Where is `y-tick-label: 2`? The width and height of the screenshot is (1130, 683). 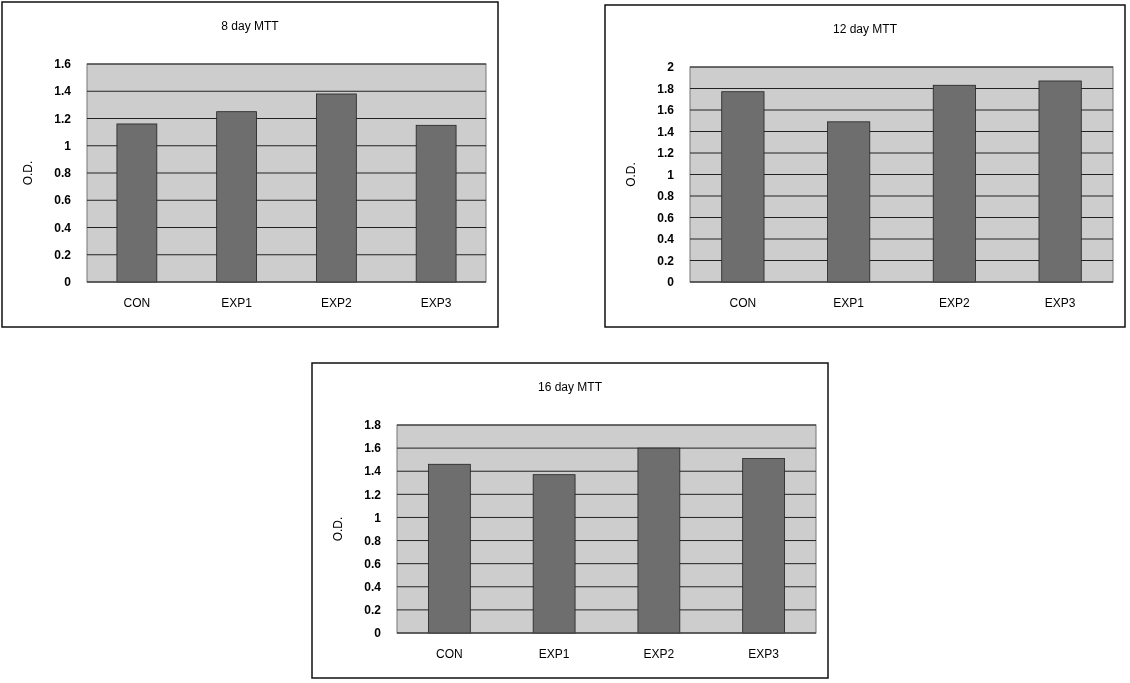 y-tick-label: 2 is located at coordinates (671, 67).